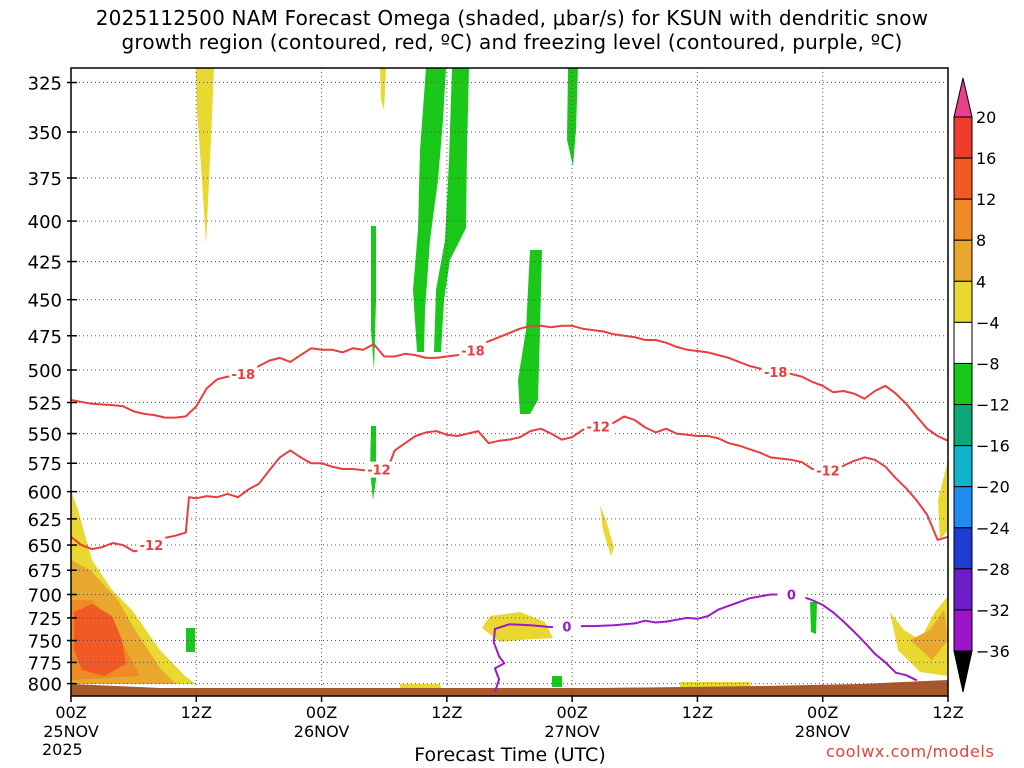  I want to click on y-tick-label: 425, so click(45, 263).